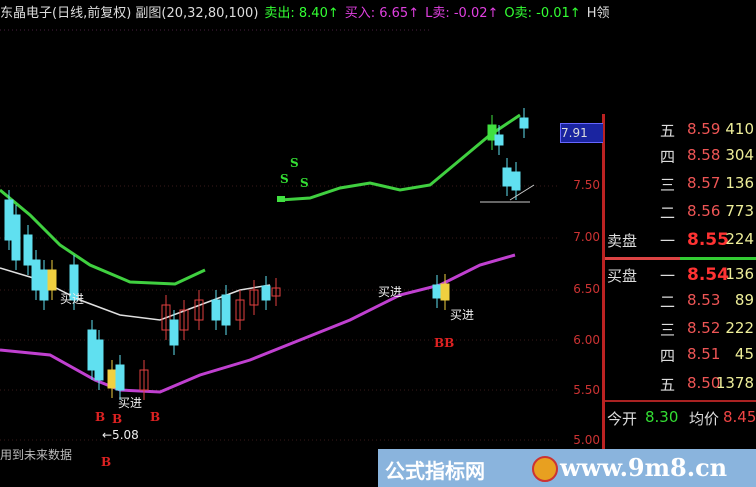  Describe the element at coordinates (444, 343) in the screenshot. I see `bb-marker: BB` at that location.